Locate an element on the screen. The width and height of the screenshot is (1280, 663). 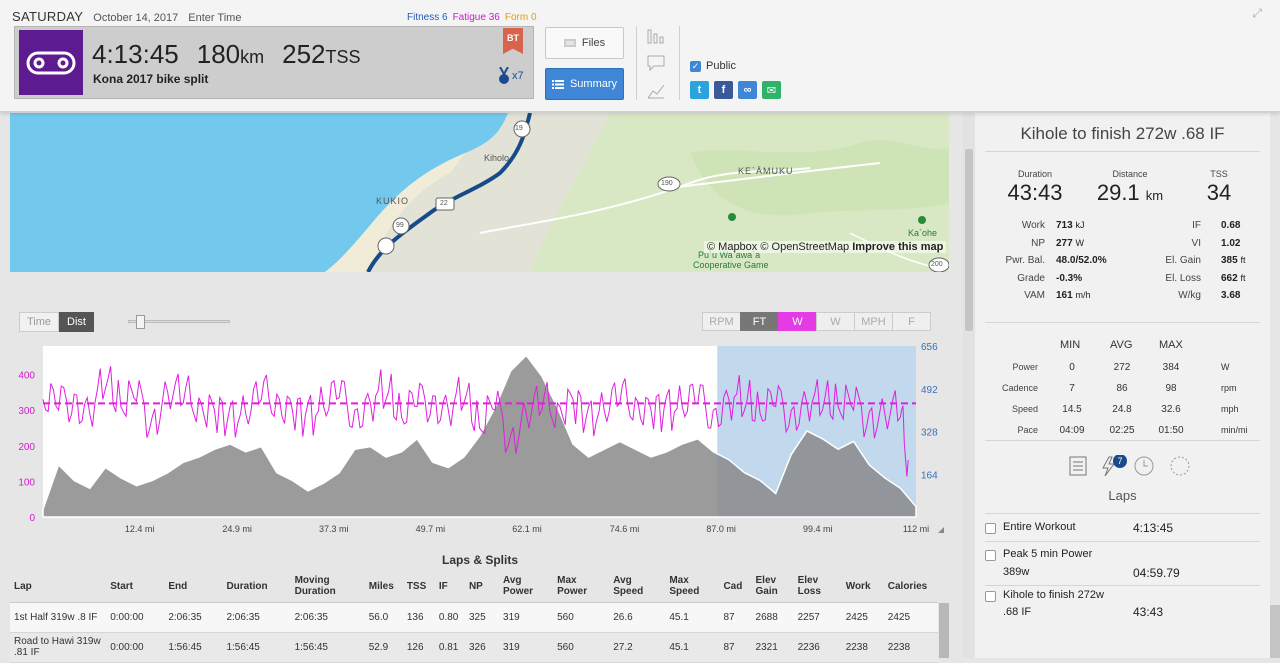
table-scrollbar is located at coordinates (944, 630).